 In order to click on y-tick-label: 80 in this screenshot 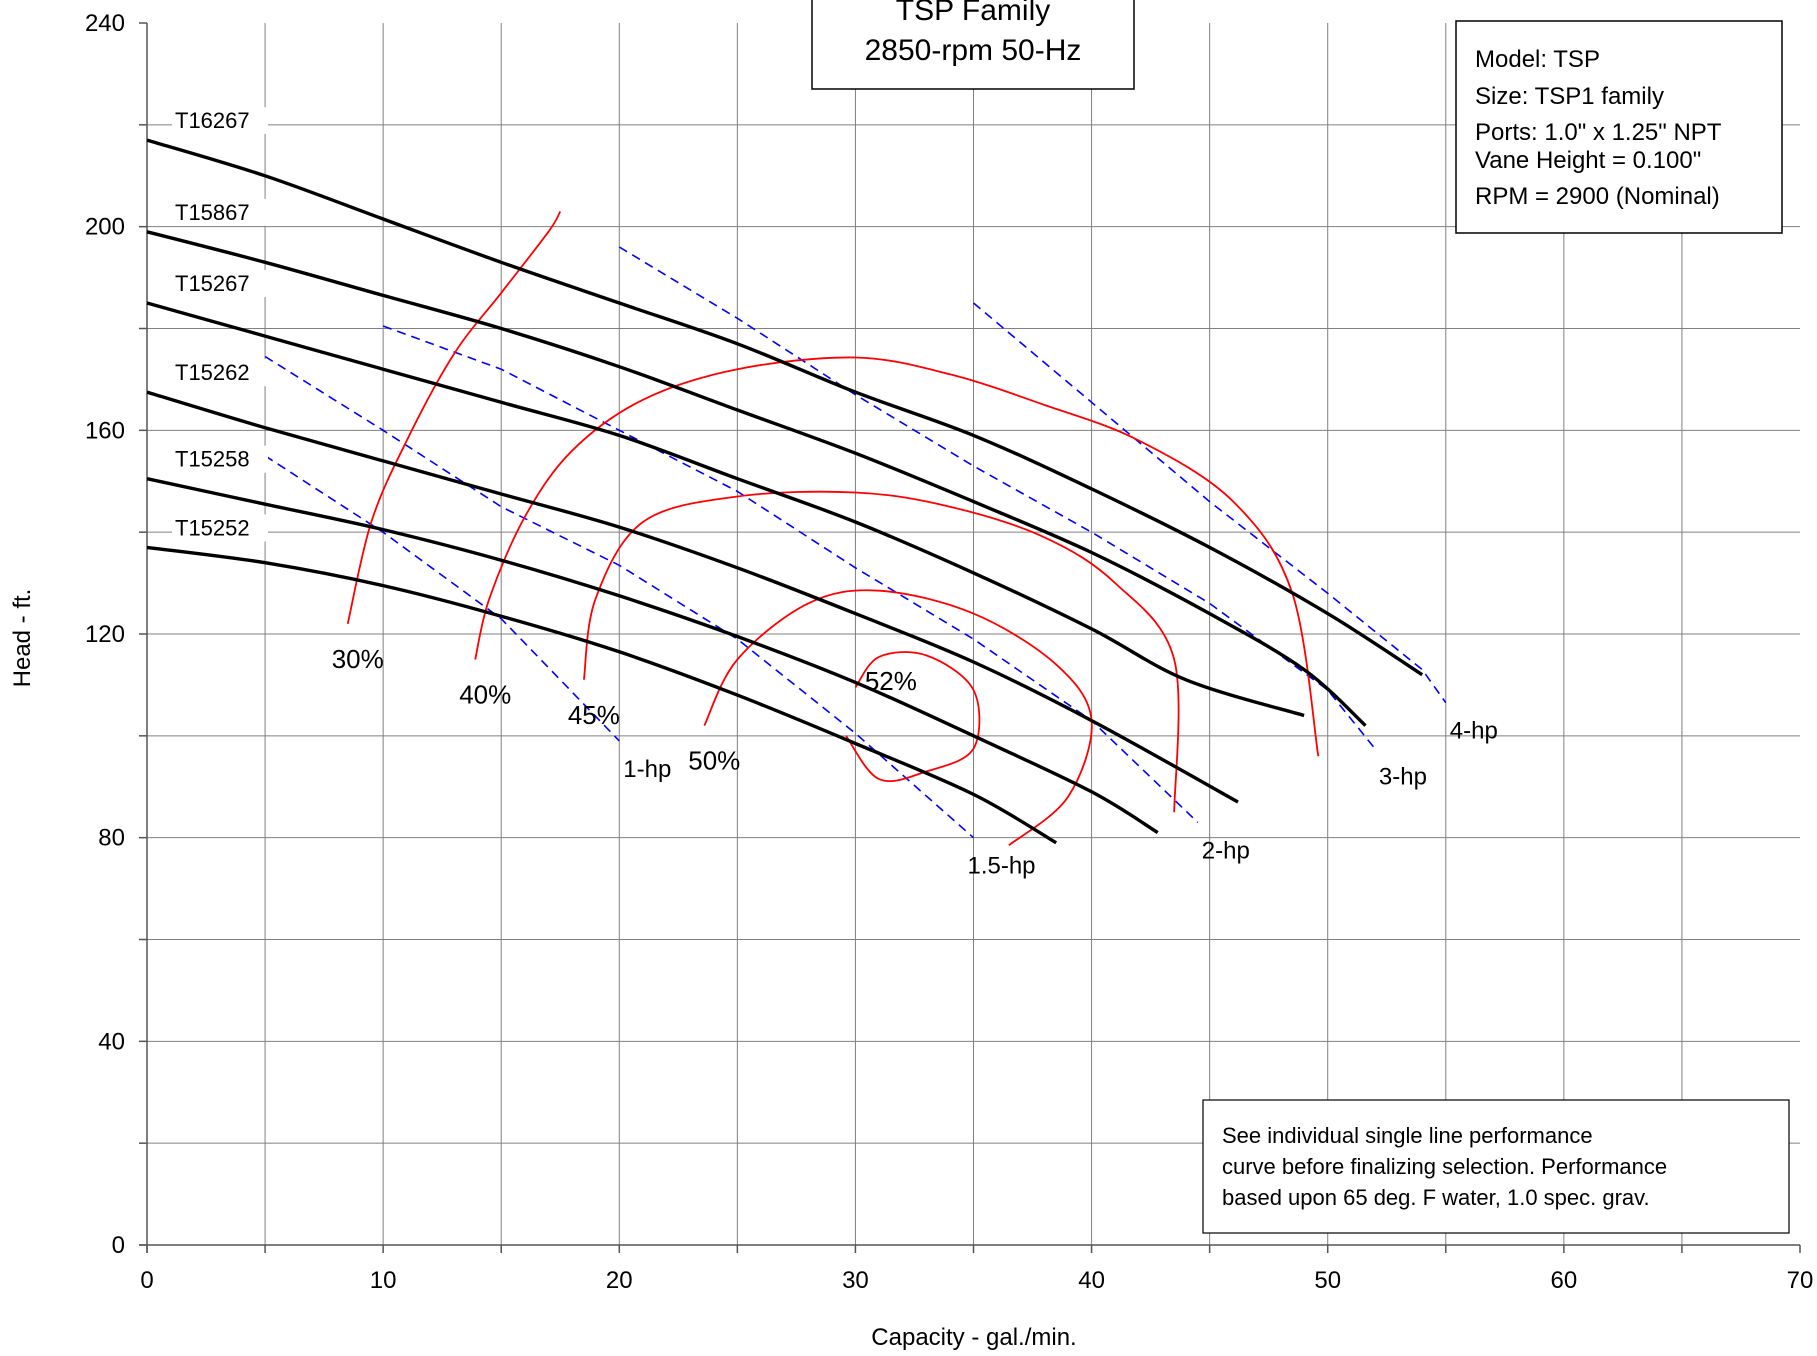, I will do `click(111, 838)`.